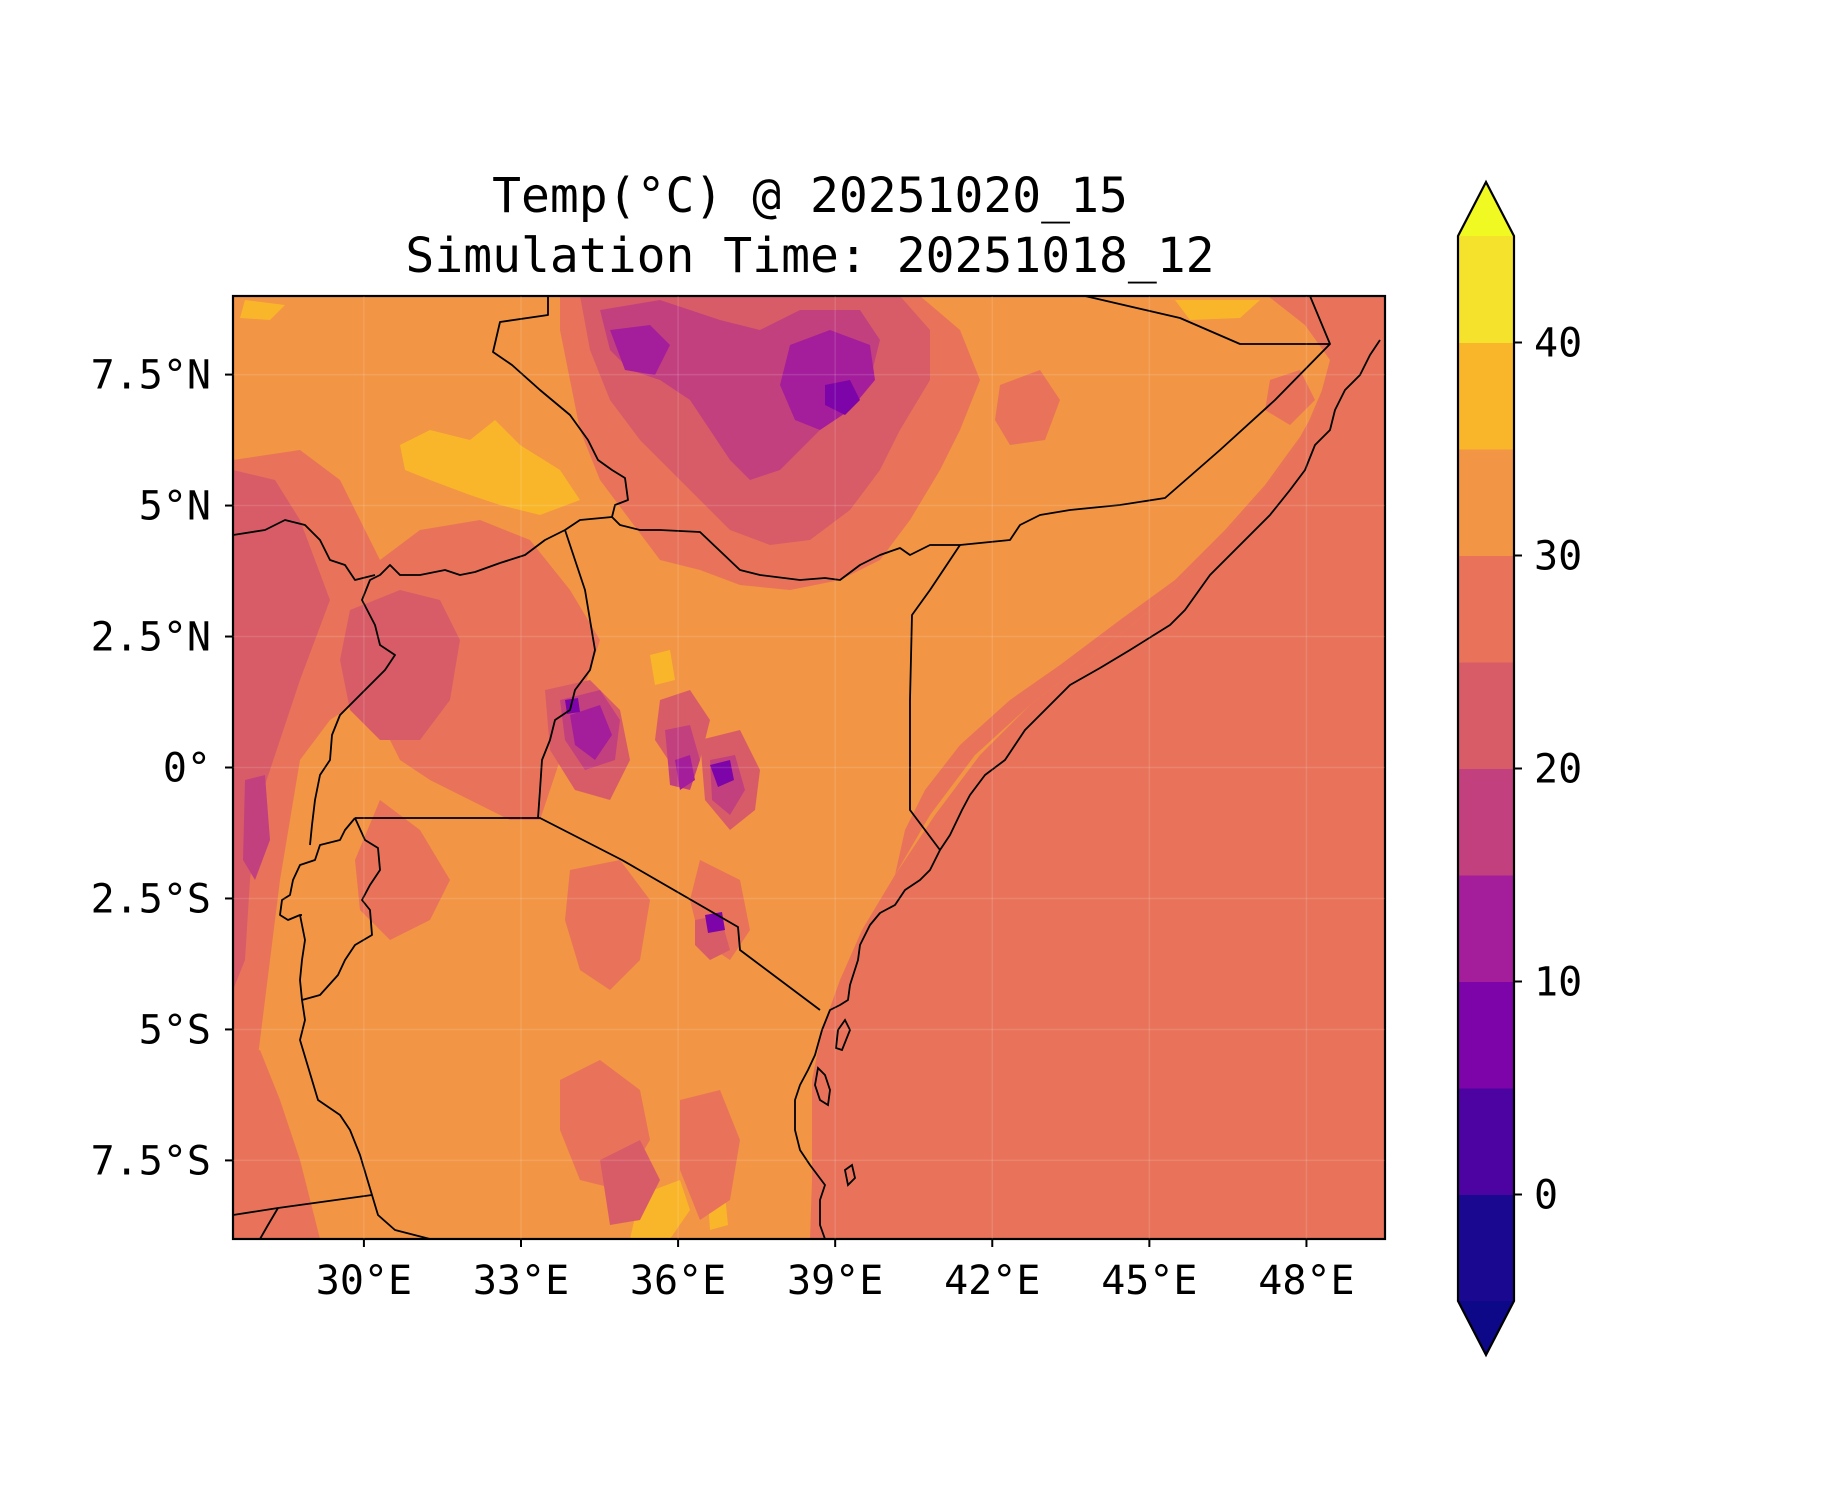 The image size is (1833, 1500). What do you see at coordinates (835, 1281) in the screenshot?
I see `x-tick-label: 39°E` at bounding box center [835, 1281].